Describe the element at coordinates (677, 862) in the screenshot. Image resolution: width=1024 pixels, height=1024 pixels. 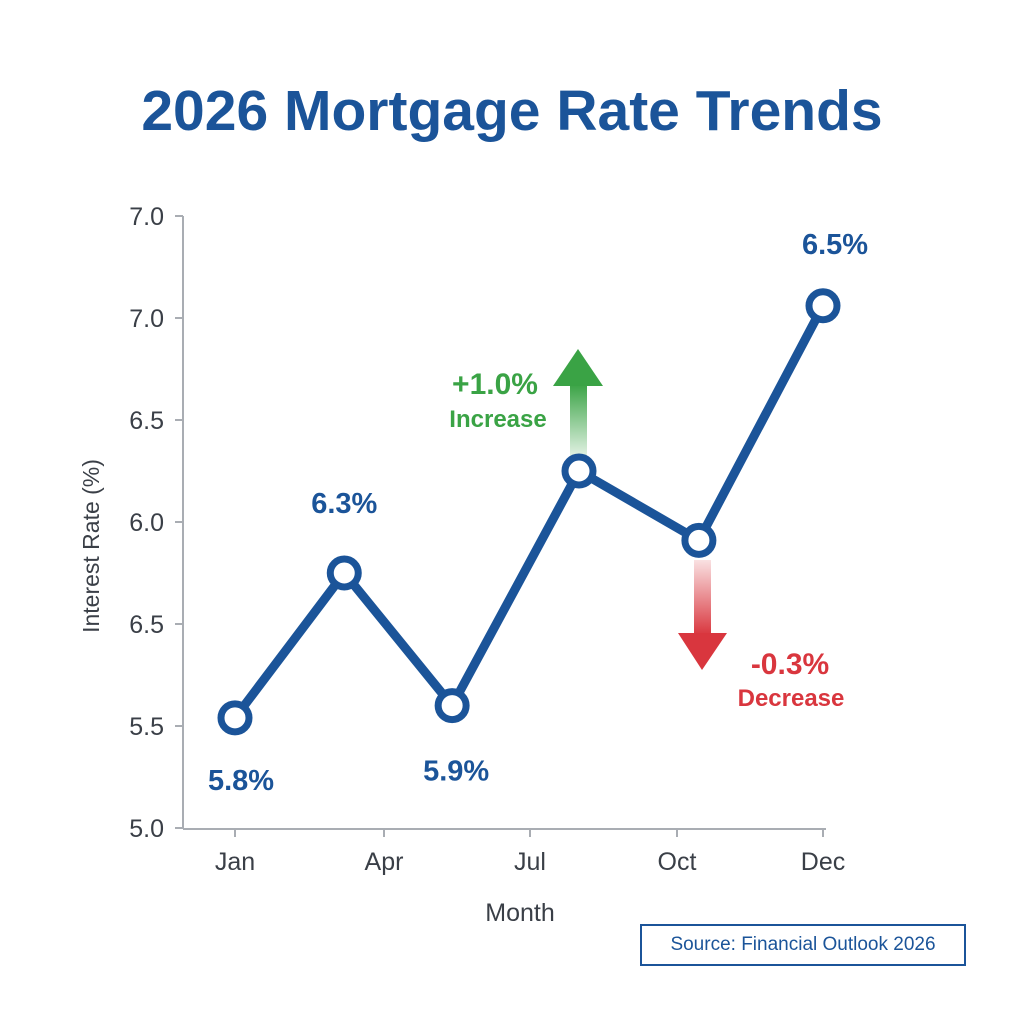
I see `x-tick-label: Oct` at that location.